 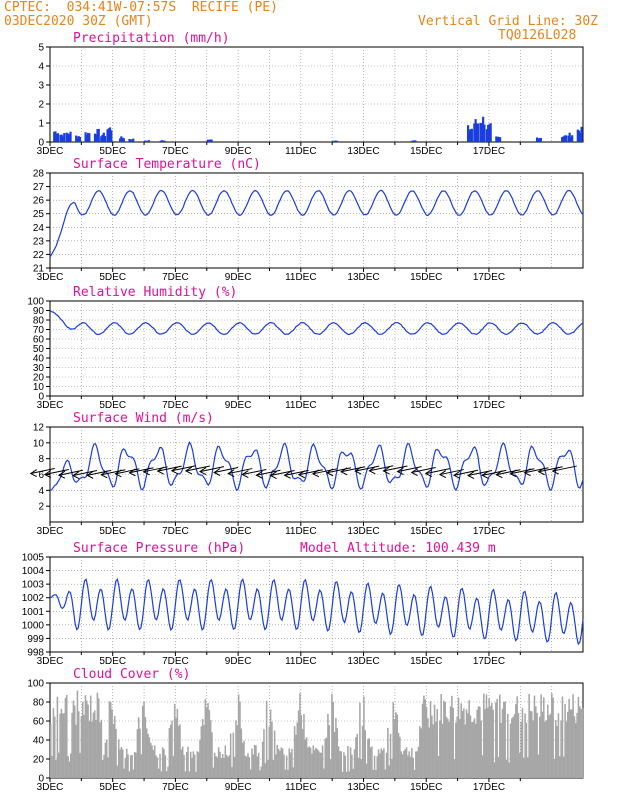 What do you see at coordinates (39, 722) in the screenshot?
I see `y-tick-label: 60` at bounding box center [39, 722].